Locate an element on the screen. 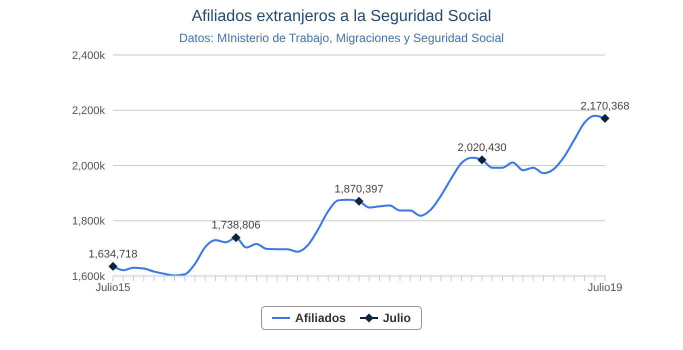  data-label: 2,020,430 is located at coordinates (482, 148).